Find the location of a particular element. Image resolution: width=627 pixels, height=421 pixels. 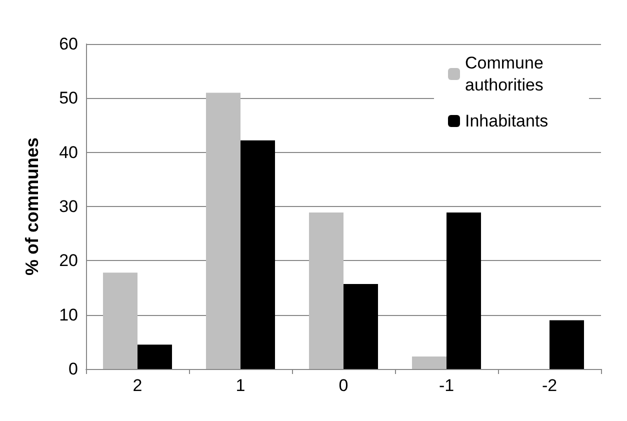

x-tick-label: 0 is located at coordinates (343, 385).